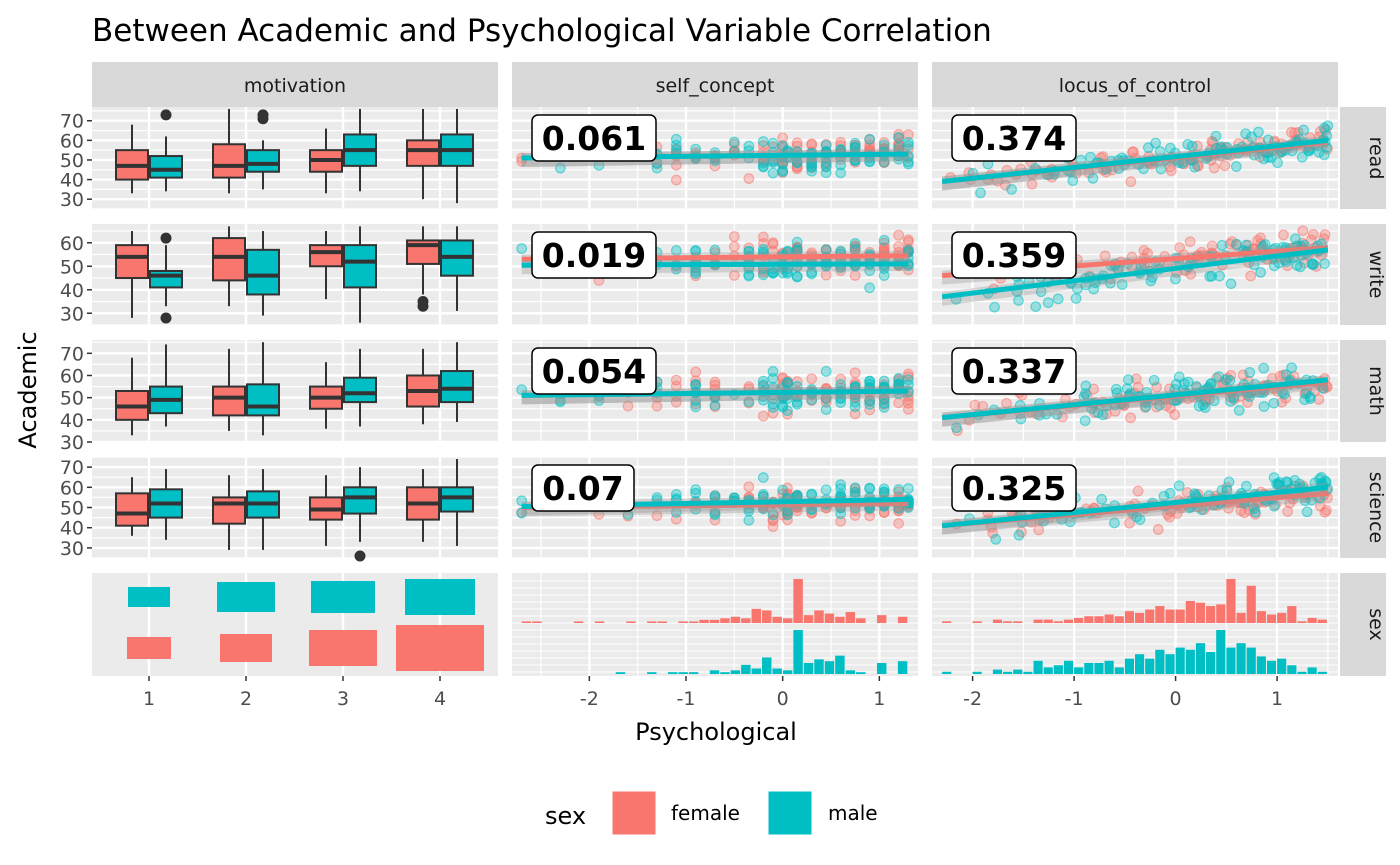  Describe the element at coordinates (715, 86) in the screenshot. I see `facet-strip-label: self_concept` at that location.